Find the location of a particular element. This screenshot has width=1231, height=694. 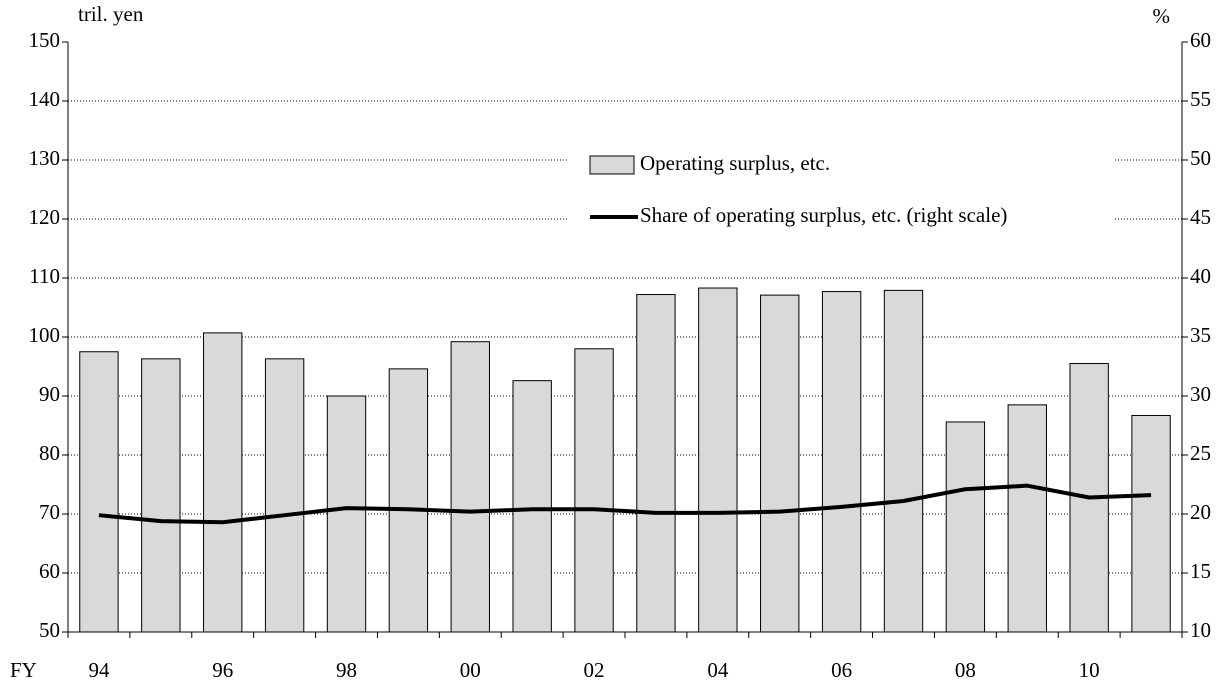

line is located at coordinates (625, 504).